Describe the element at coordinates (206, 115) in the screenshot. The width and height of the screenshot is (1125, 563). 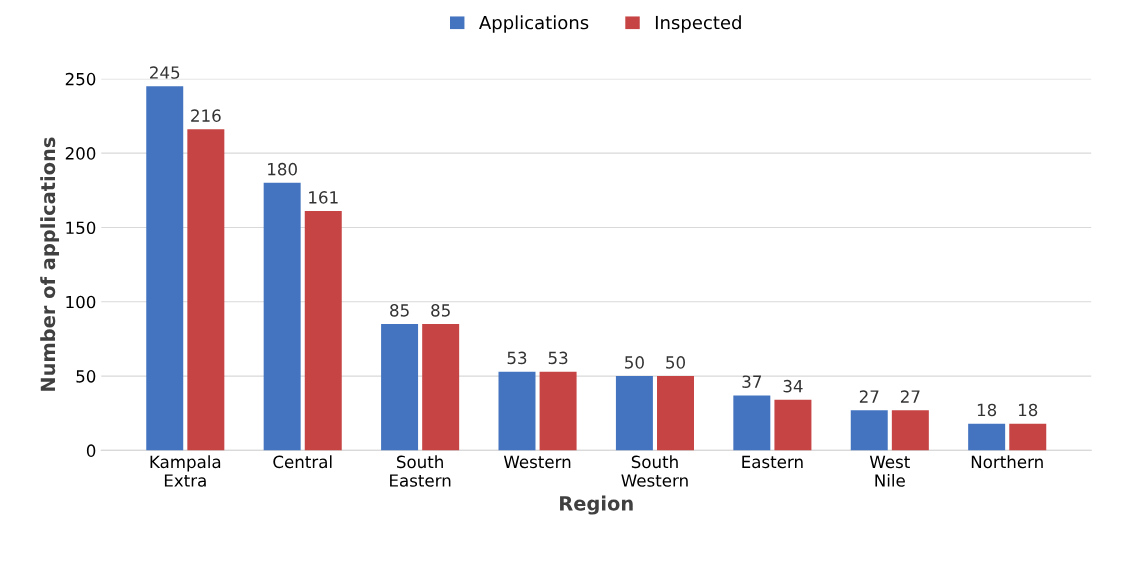
I see `data-label: 216` at that location.